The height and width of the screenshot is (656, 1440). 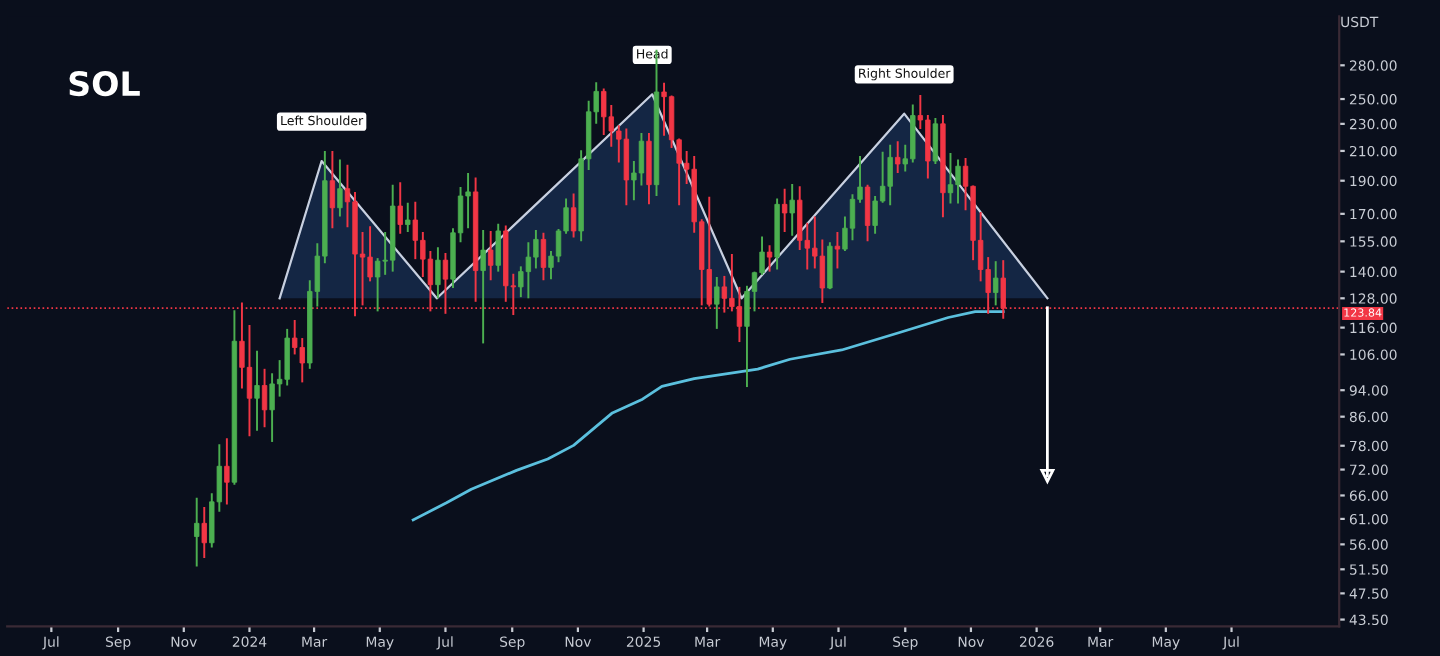 What do you see at coordinates (708, 416) in the screenshot?
I see `line-series` at bounding box center [708, 416].